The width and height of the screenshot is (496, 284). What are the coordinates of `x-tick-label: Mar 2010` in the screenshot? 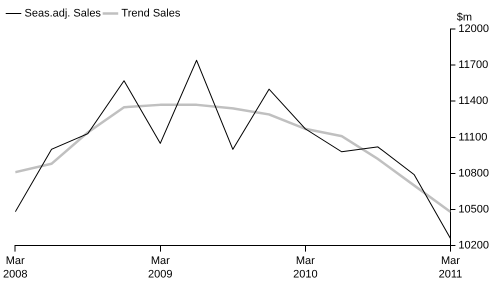 It's located at (305, 267).